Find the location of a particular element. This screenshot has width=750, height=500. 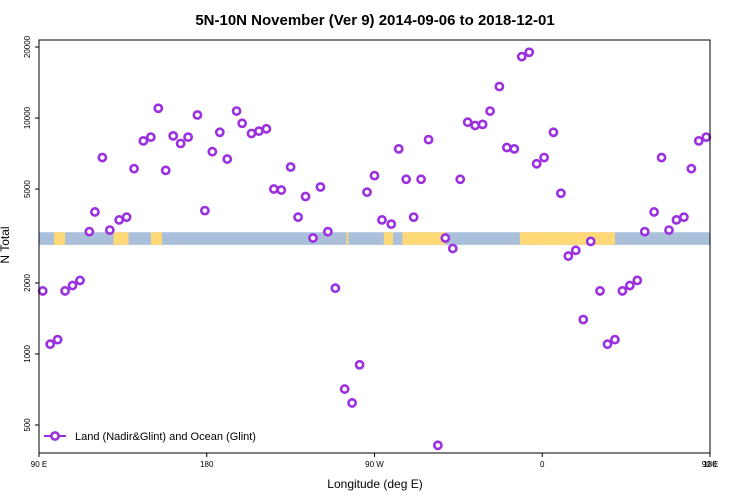

legend-label: Land (Nadir&Glint) and Ocean (Glint) is located at coordinates (165, 437).